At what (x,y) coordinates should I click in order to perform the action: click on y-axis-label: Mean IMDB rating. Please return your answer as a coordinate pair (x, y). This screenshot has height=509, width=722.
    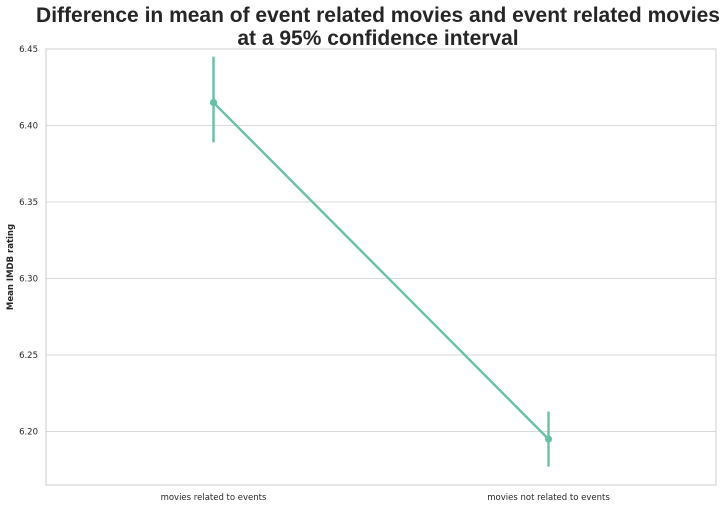
    Looking at the image, I should click on (11, 267).